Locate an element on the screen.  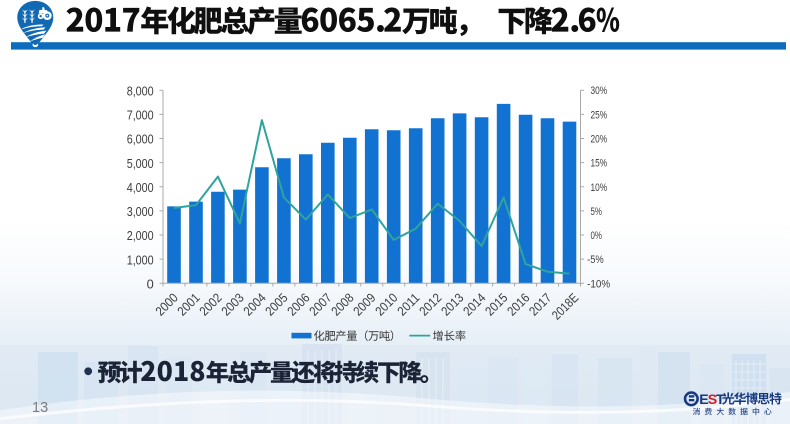
svg-text: -10% is located at coordinates (598, 284).